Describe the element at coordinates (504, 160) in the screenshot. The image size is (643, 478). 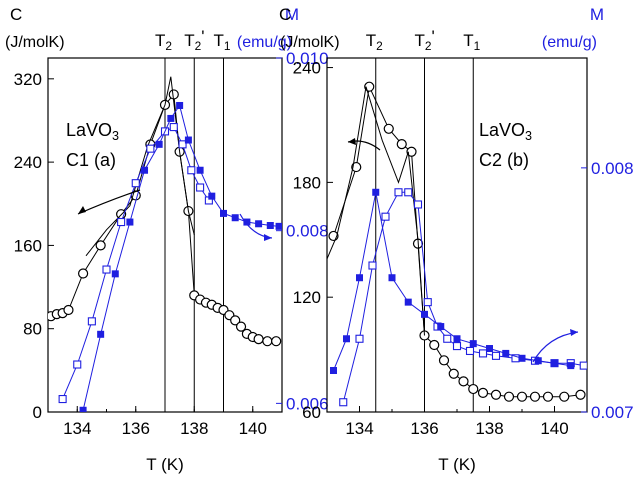
I see `sample-id-label: C2 (b)` at that location.